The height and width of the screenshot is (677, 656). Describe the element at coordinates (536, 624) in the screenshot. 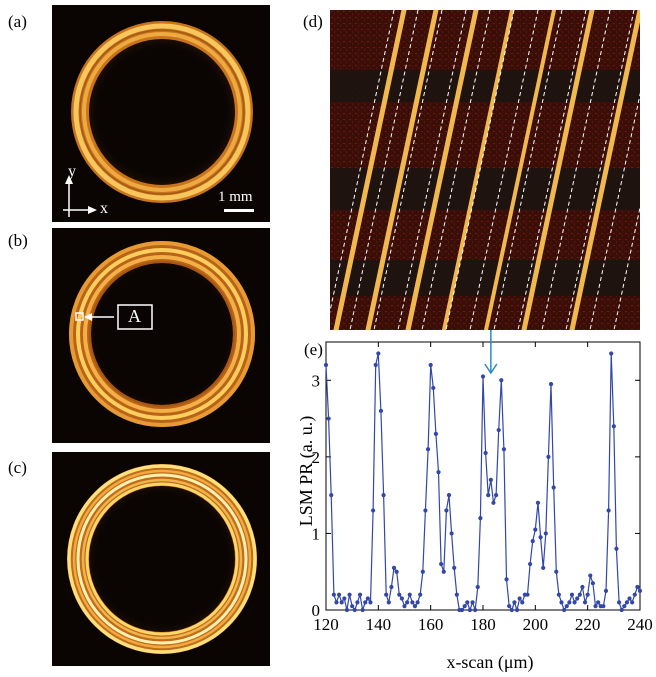

I see `x-tick-label: 200` at that location.